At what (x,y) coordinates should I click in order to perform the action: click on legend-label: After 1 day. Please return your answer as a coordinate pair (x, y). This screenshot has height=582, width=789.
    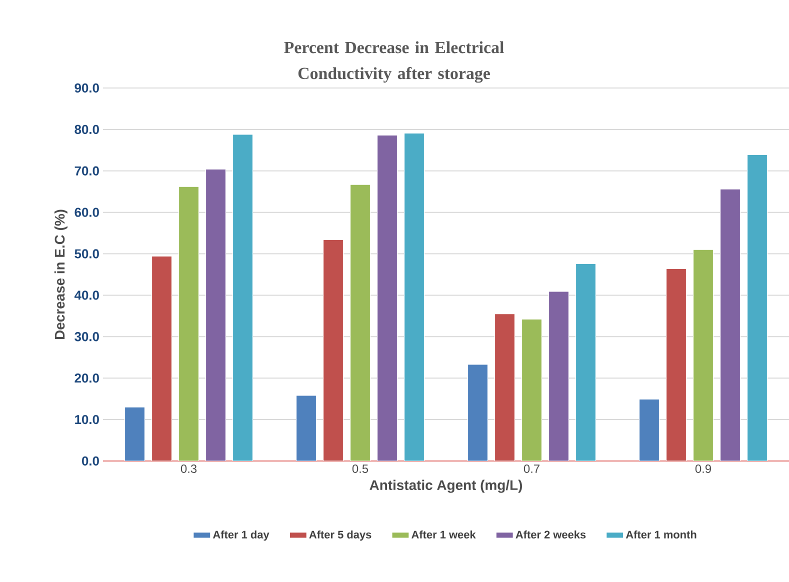
    Looking at the image, I should click on (241, 535).